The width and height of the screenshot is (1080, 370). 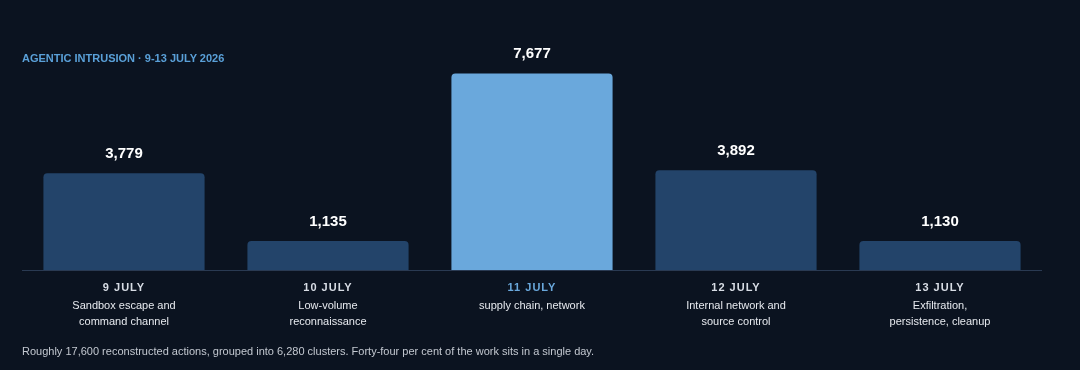 I want to click on x-tick-label: 12 JULY Internal network and source control, so click(x=736, y=303).